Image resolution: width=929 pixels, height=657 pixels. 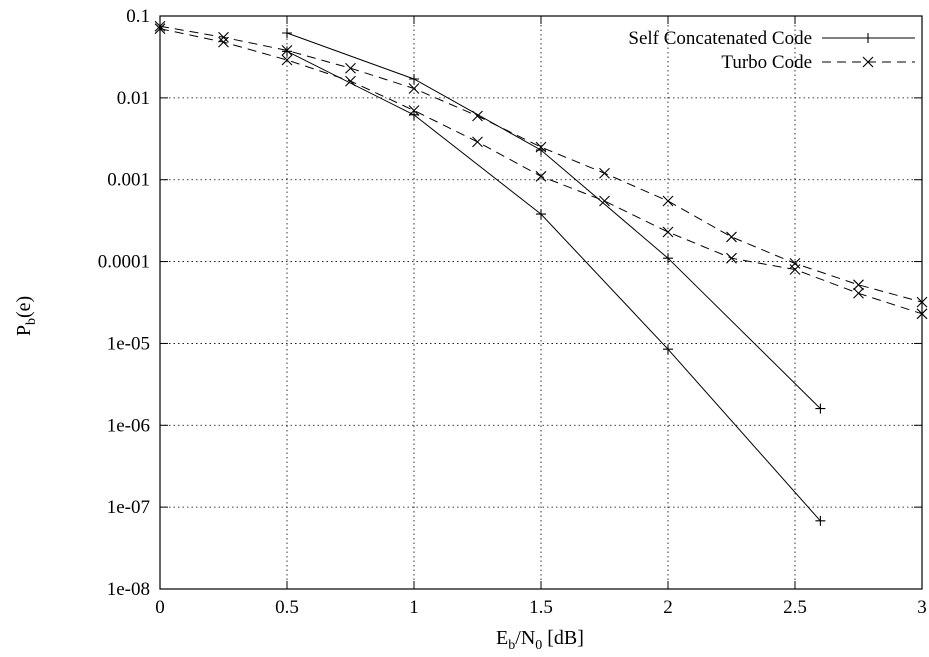 What do you see at coordinates (124, 262) in the screenshot?
I see `y-tick-label: 0.0001` at bounding box center [124, 262].